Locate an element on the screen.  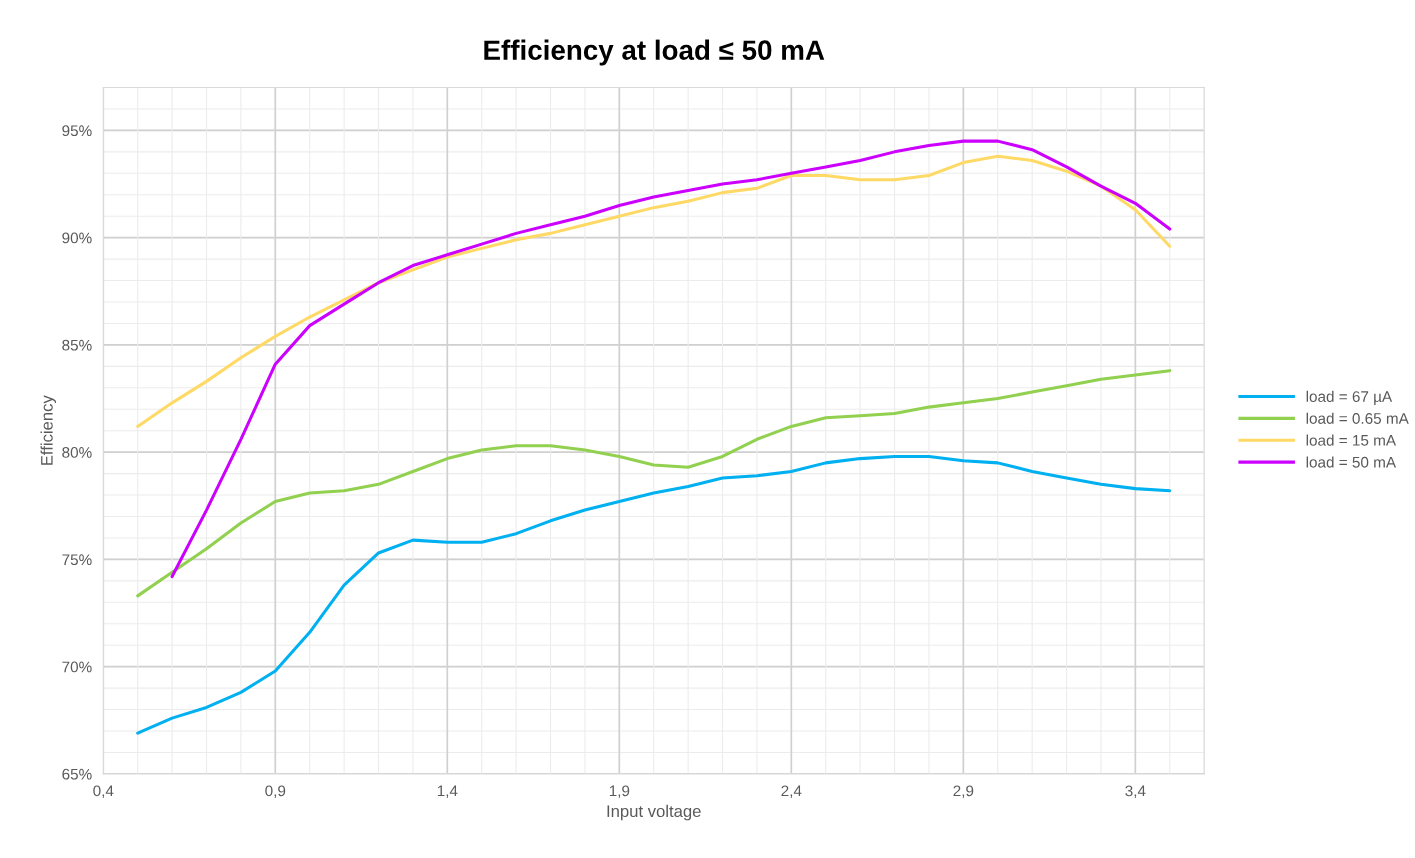
x-tick-label: 1,9 is located at coordinates (619, 792).